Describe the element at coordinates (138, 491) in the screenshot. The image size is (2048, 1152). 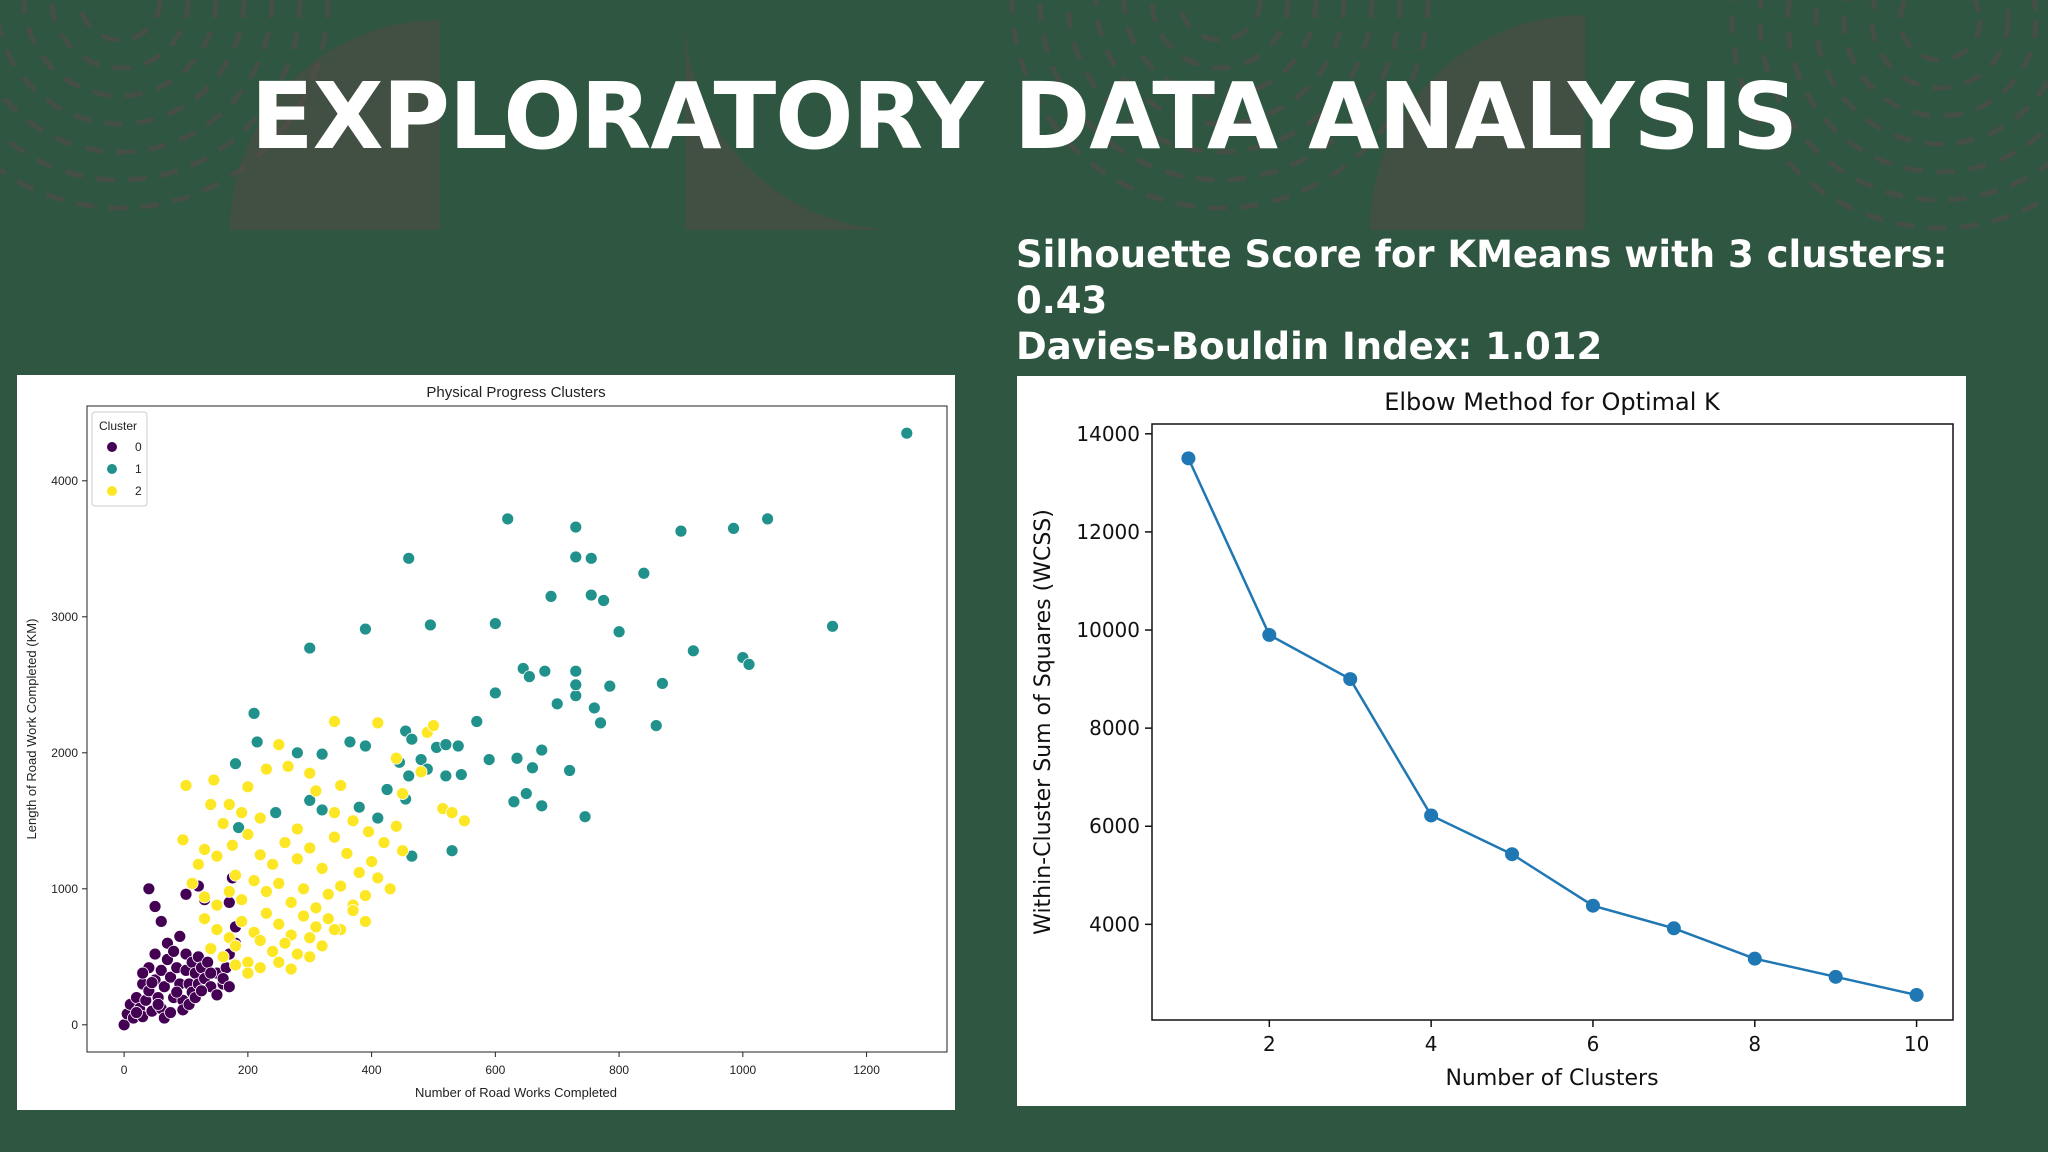
I see `legend-label: 2` at that location.